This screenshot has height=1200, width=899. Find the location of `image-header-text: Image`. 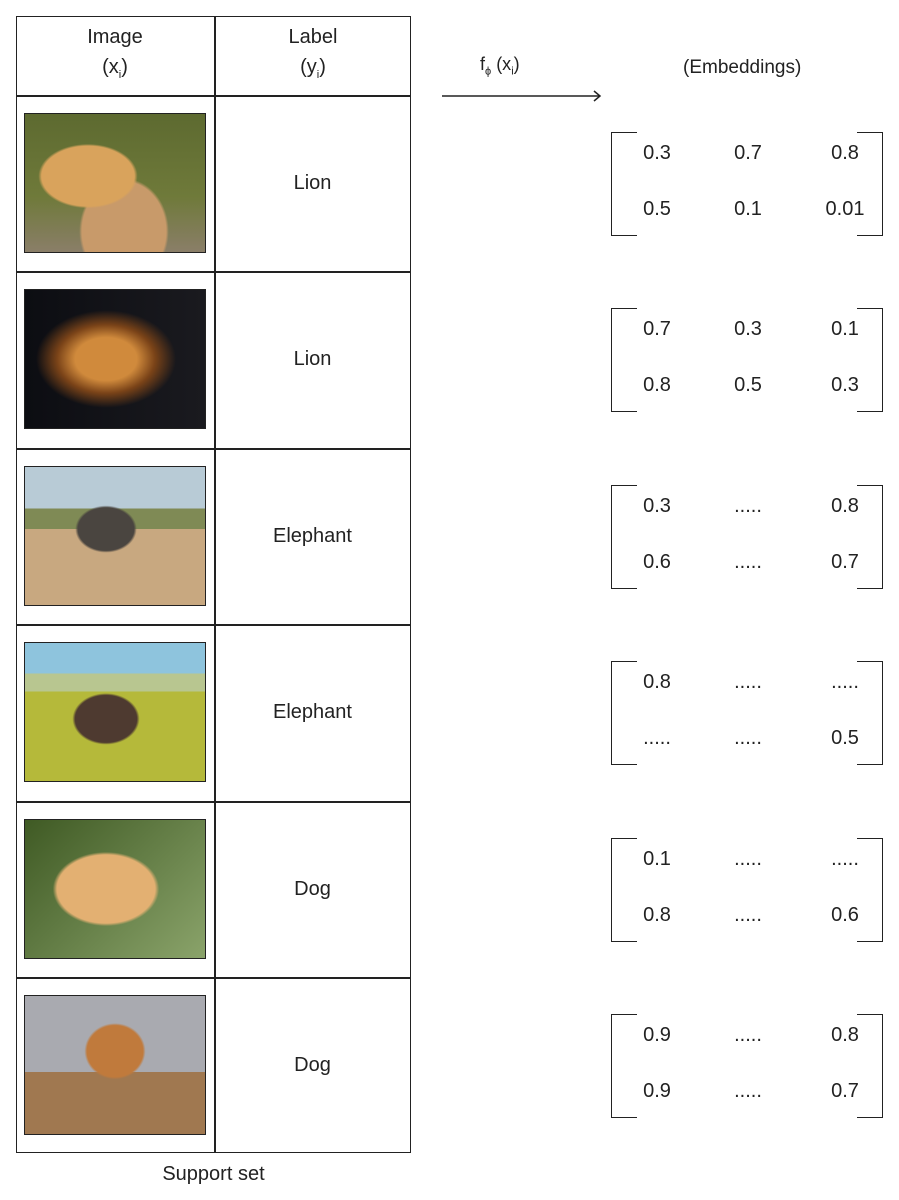

image-header-text: Image is located at coordinates (115, 37).